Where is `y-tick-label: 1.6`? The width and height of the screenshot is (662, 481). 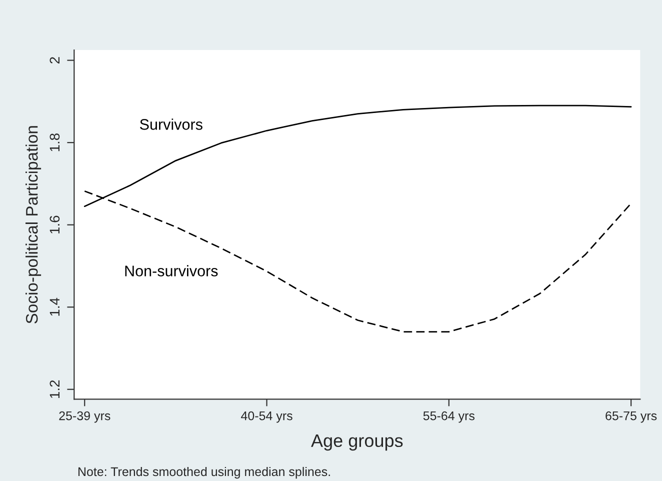
y-tick-label: 1.6 is located at coordinates (55, 225).